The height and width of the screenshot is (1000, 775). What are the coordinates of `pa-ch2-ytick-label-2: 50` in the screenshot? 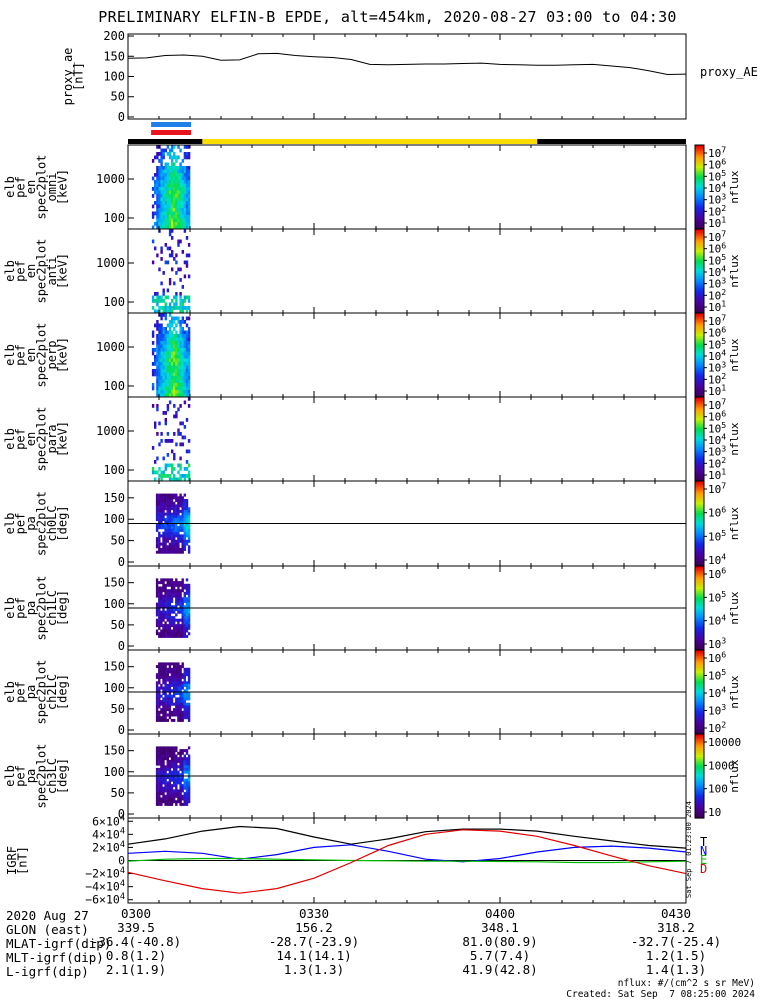 It's located at (118, 709).